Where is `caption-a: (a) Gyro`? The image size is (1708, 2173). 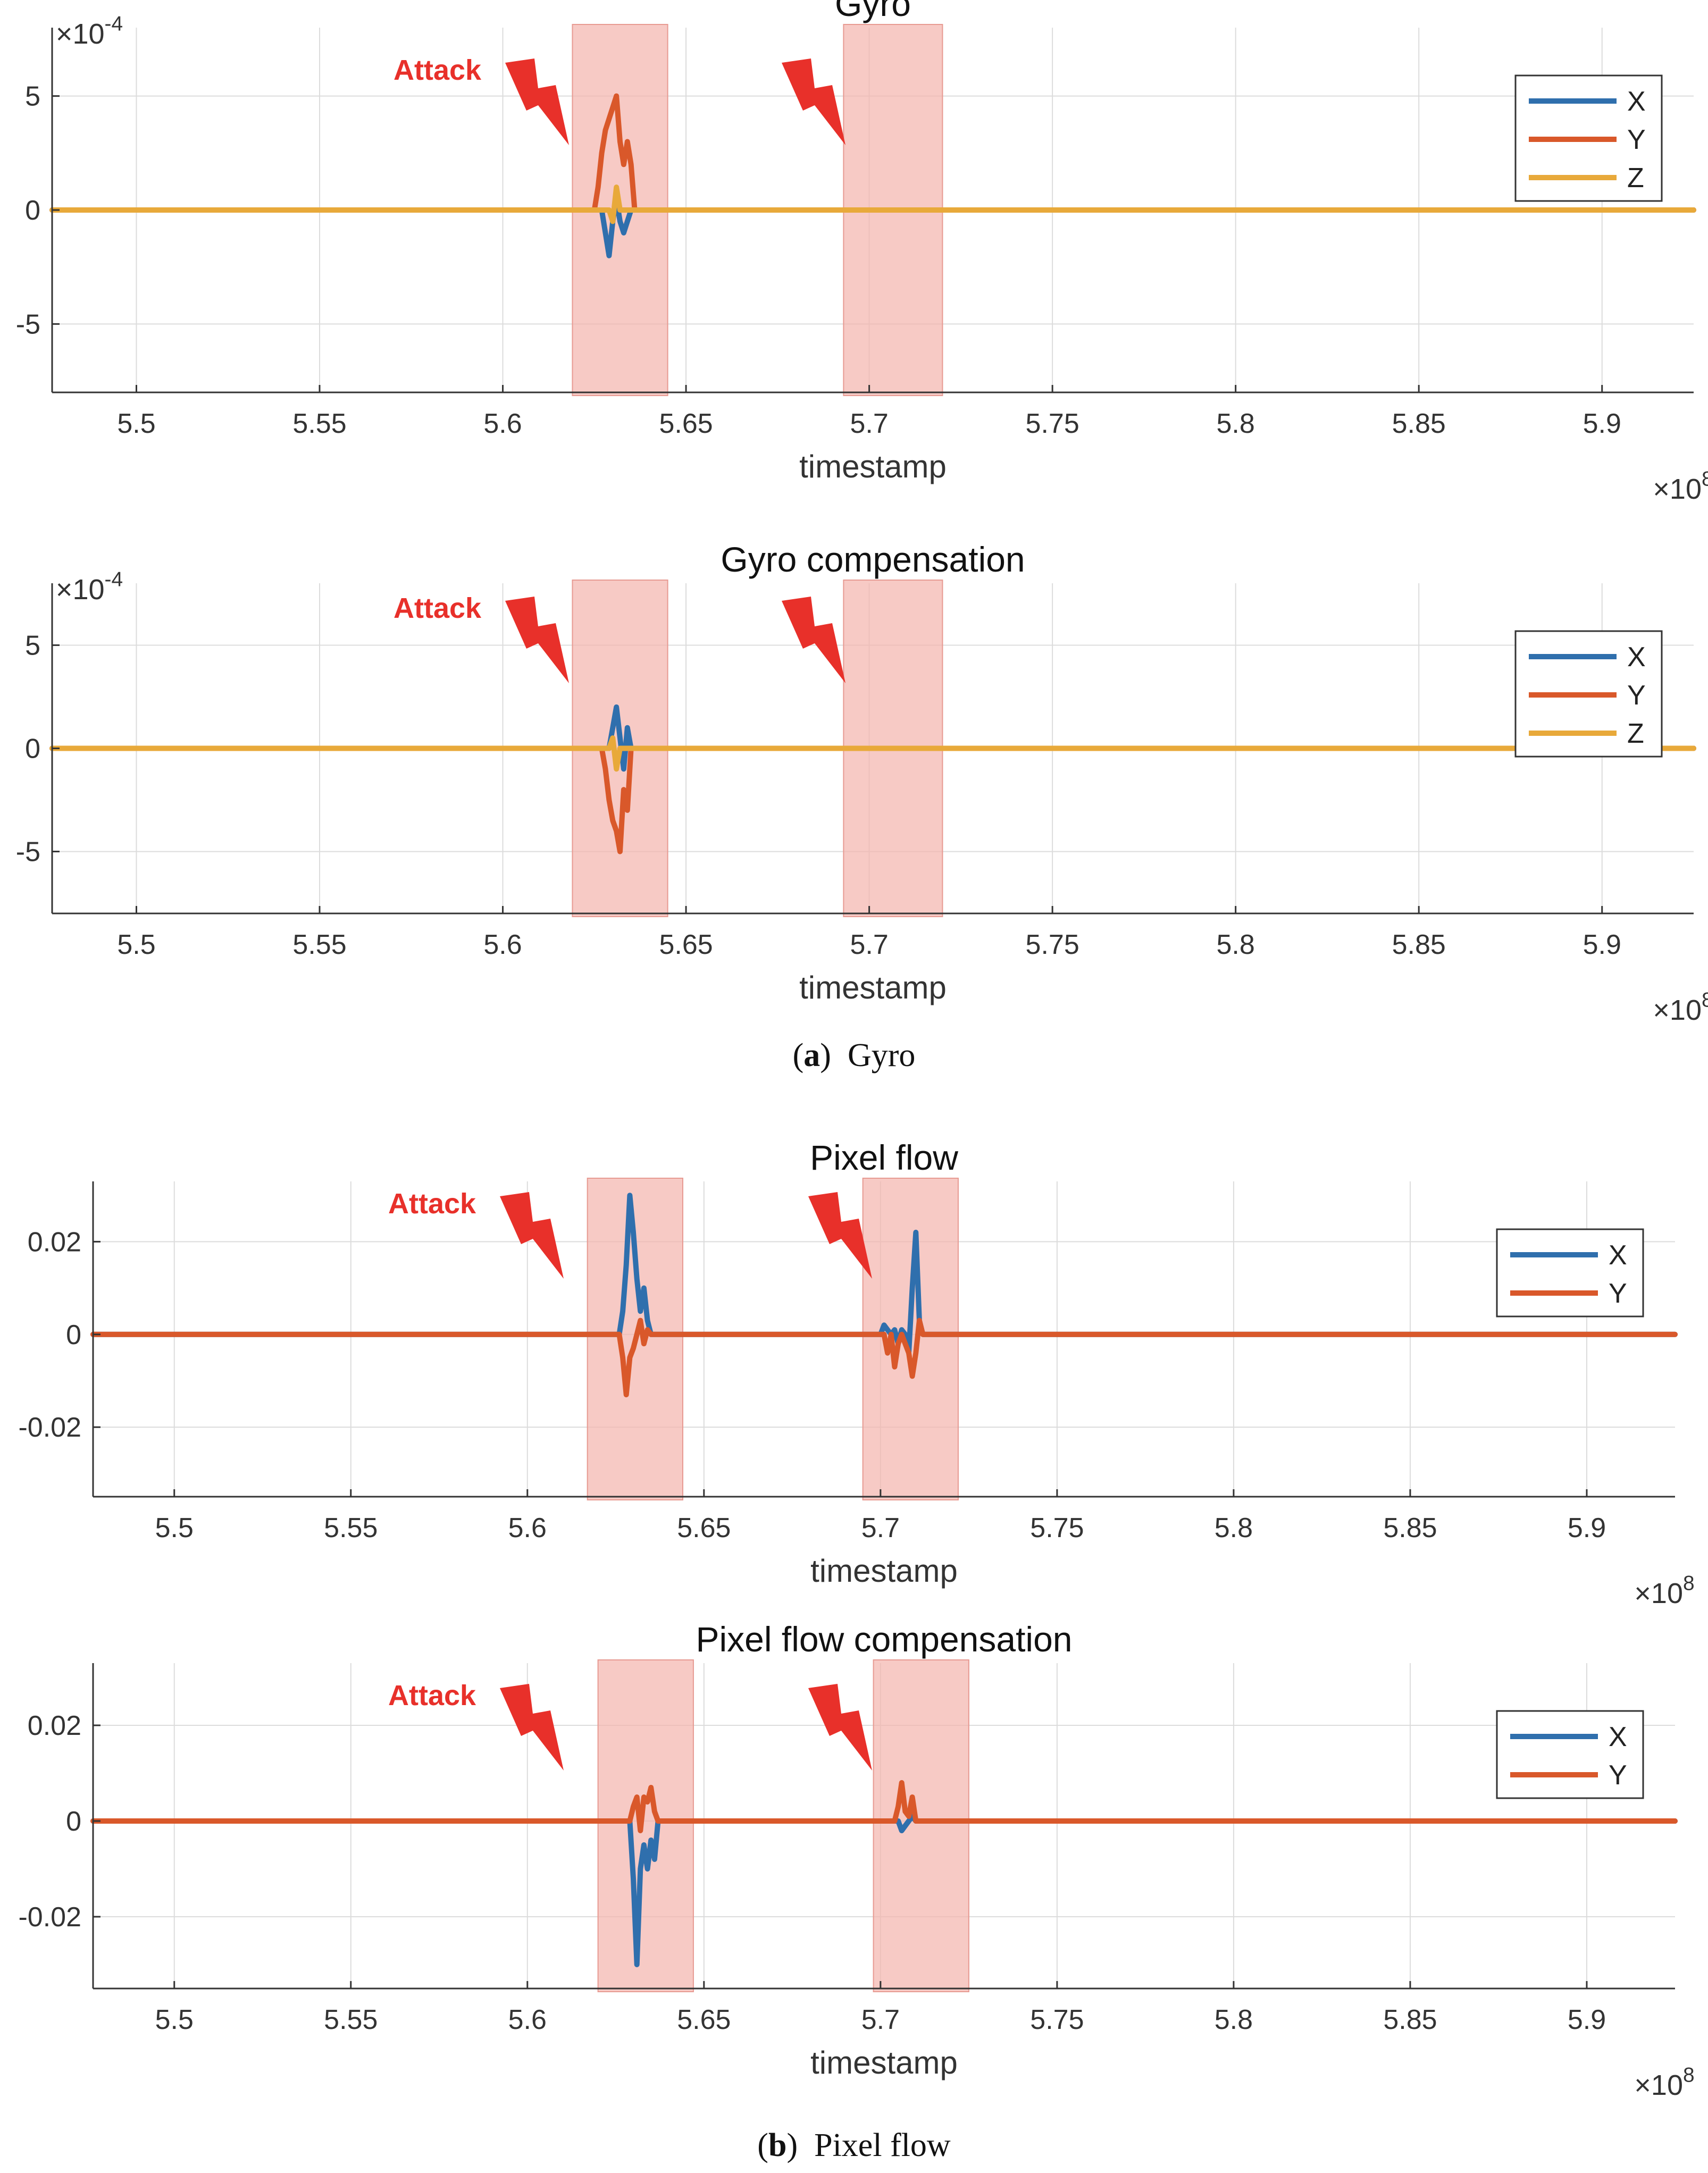
caption-a: (a) Gyro is located at coordinates (854, 1055).